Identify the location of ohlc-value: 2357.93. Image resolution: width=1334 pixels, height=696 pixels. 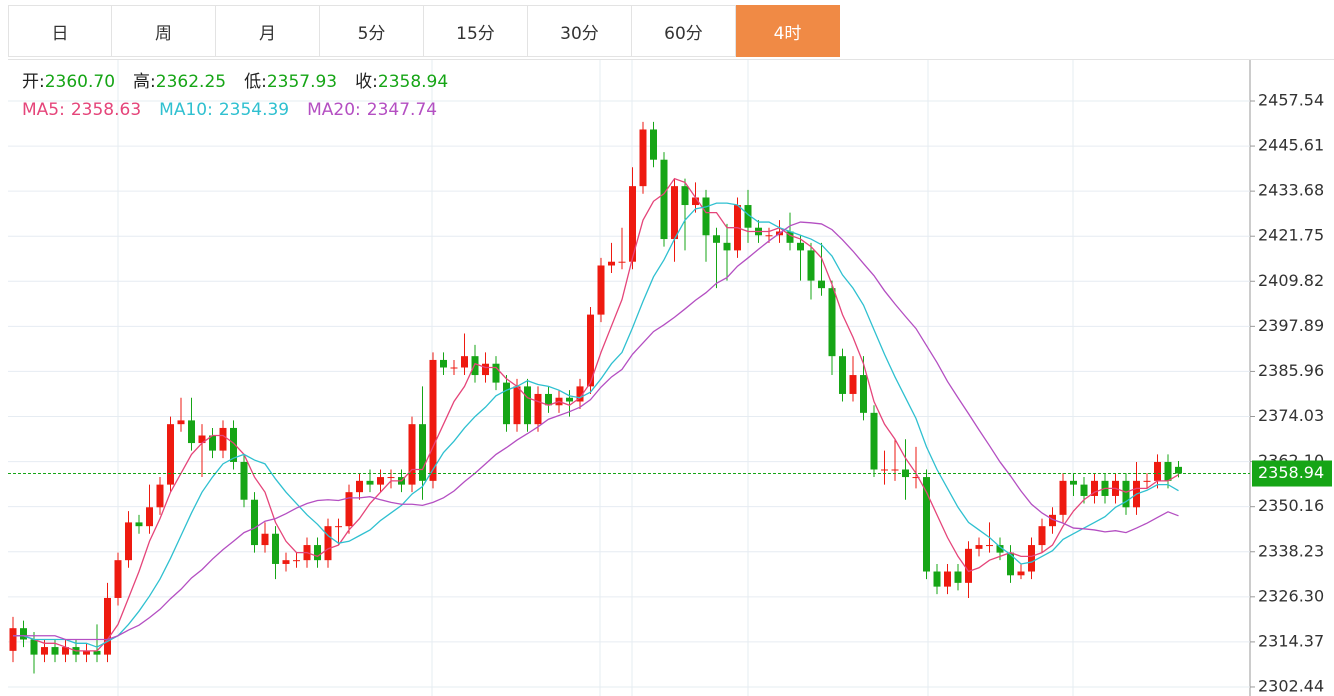
(302, 82).